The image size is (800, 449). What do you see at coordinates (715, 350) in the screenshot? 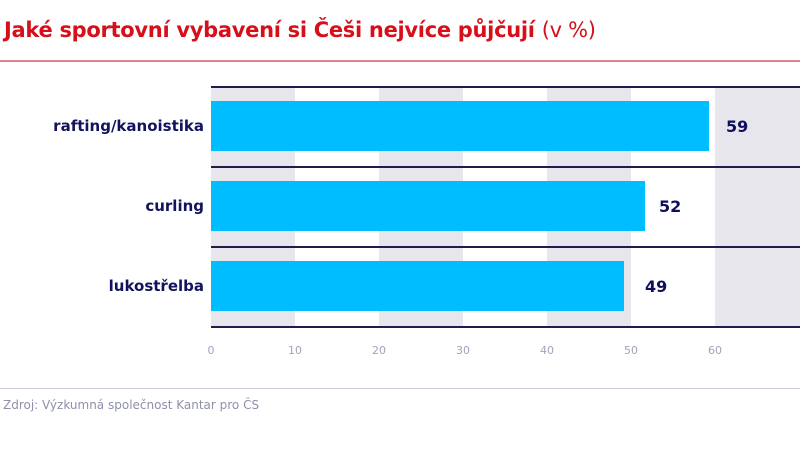
I see `x-tick-60: 60` at bounding box center [715, 350].